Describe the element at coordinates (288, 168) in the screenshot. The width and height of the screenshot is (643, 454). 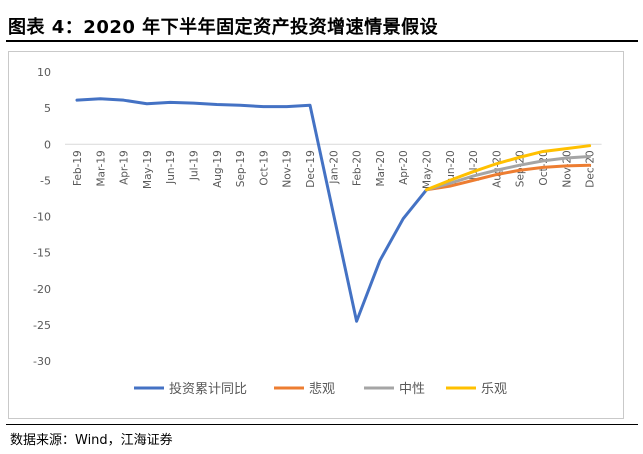
I see `x-tick-label: Nov-19` at that location.